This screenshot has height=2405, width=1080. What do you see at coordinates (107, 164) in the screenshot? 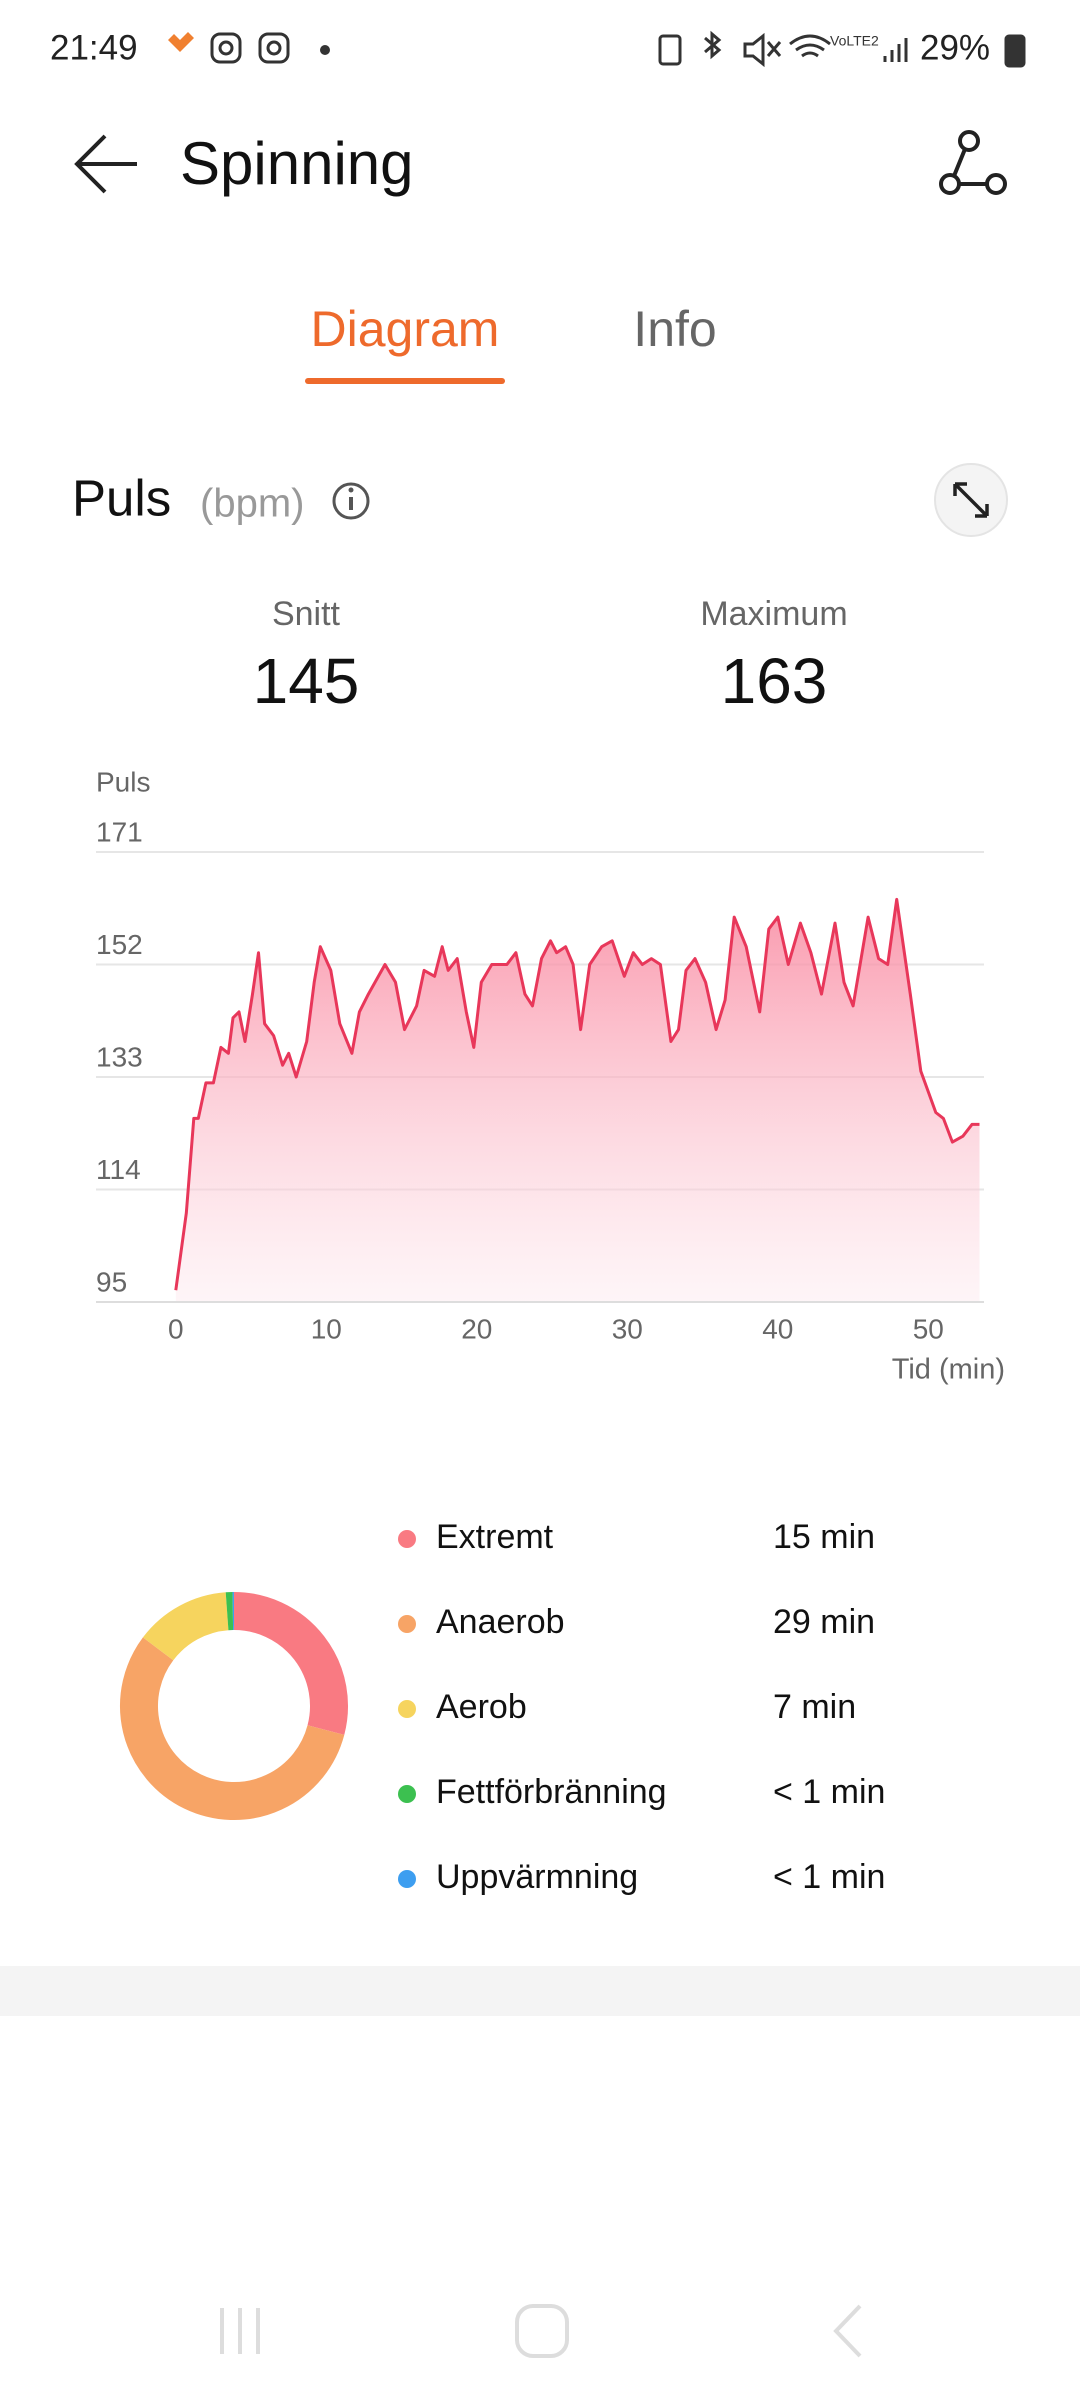
I see `back-button` at bounding box center [107, 164].